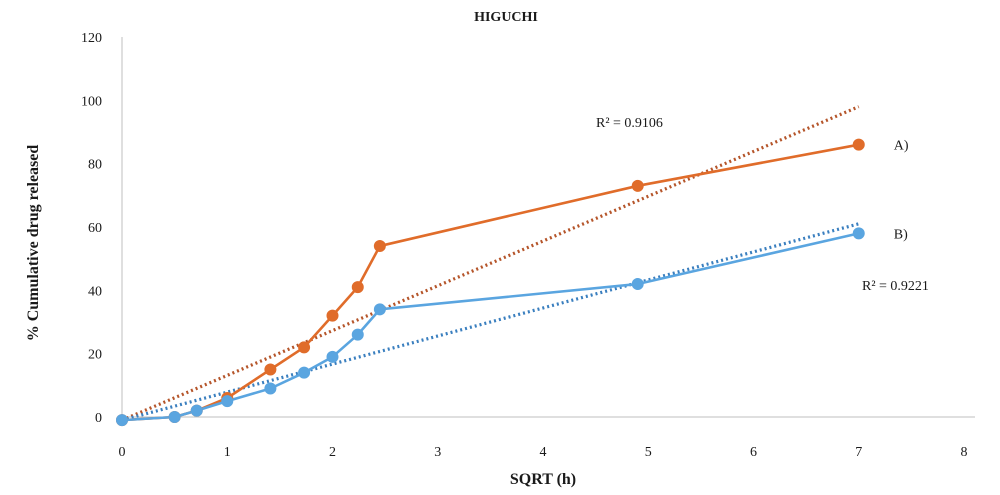  I want to click on series-label-b: B), so click(901, 234).